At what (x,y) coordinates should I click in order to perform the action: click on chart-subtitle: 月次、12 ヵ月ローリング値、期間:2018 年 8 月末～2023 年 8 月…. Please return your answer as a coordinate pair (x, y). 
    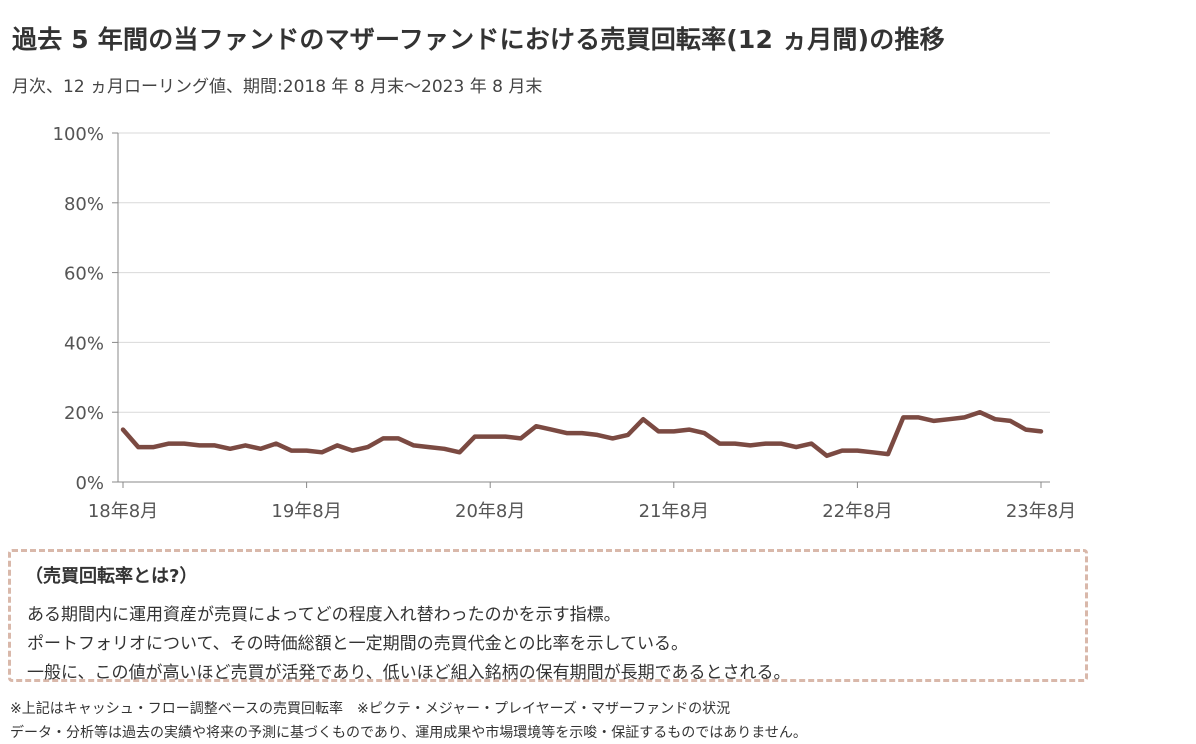
    Looking at the image, I should click on (277, 87).